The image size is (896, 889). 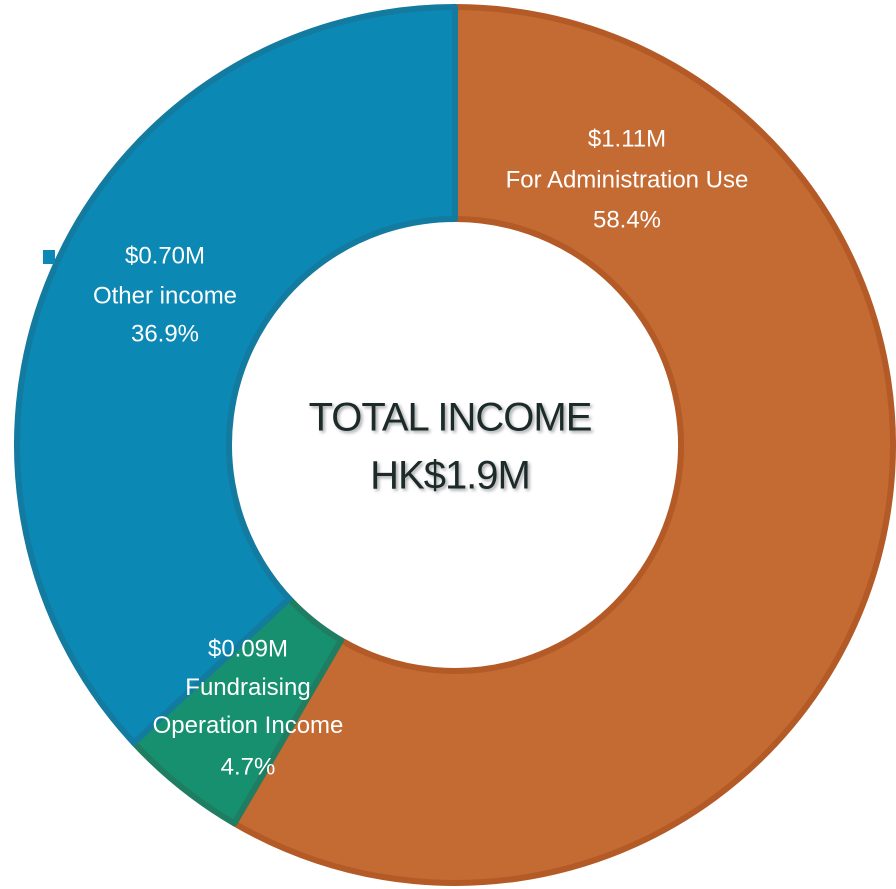 What do you see at coordinates (450, 418) in the screenshot?
I see `center-title: TOTAL INCOME` at bounding box center [450, 418].